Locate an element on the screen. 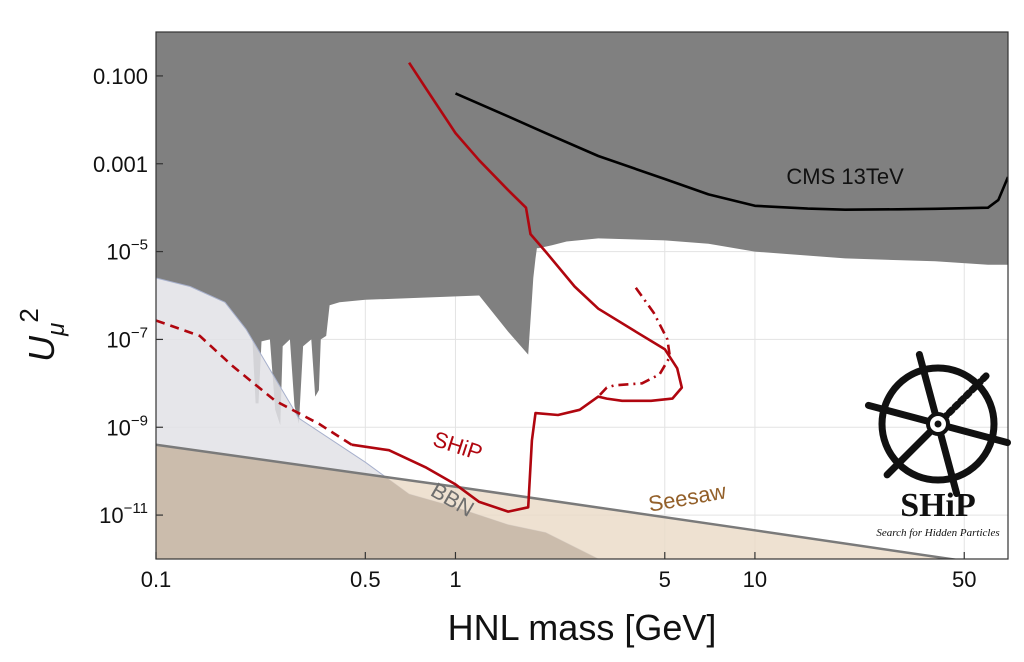 The height and width of the screenshot is (662, 1024). annotation-cms-13tev: CMS 13TeV is located at coordinates (845, 176).